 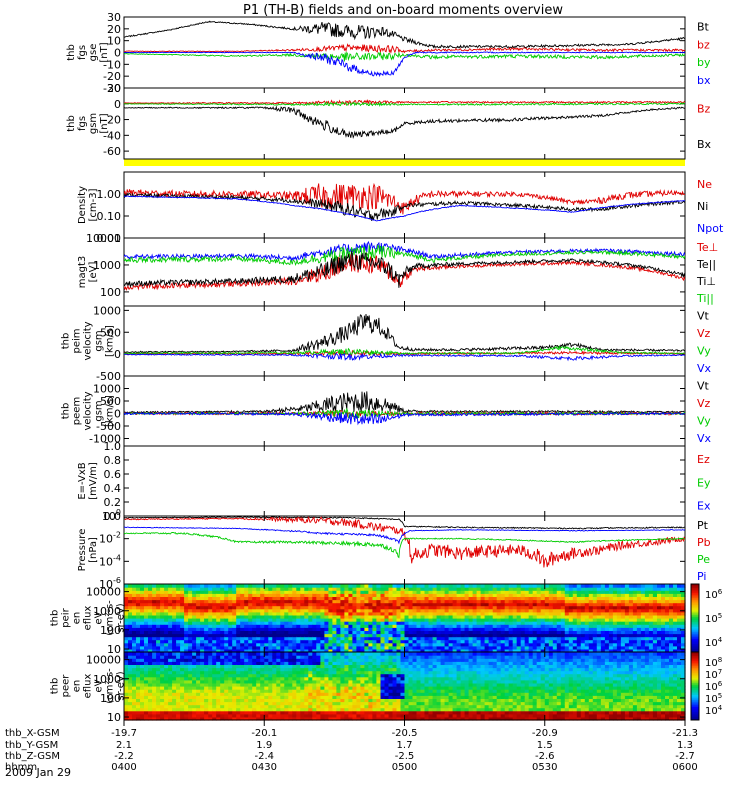 I want to click on y-axis-label: thb fgs gse [nT], so click(x=88, y=52).